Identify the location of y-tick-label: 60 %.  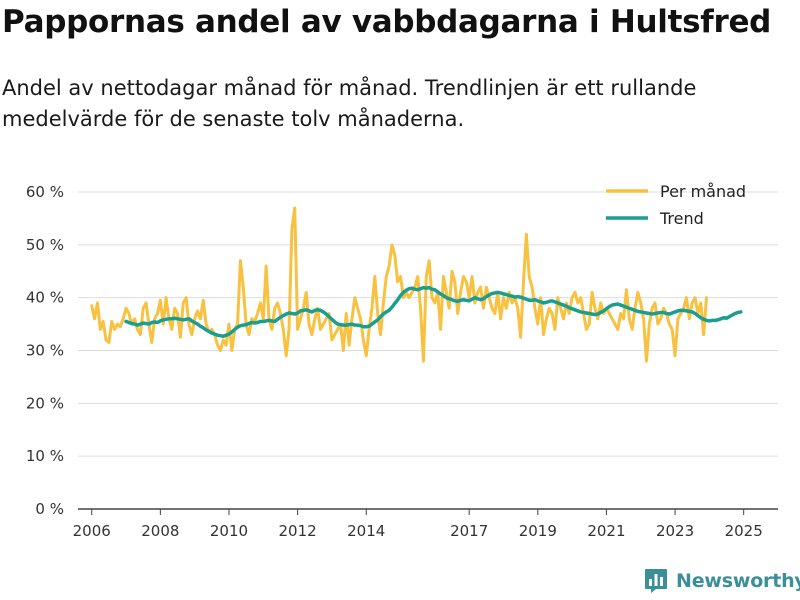
(45, 192).